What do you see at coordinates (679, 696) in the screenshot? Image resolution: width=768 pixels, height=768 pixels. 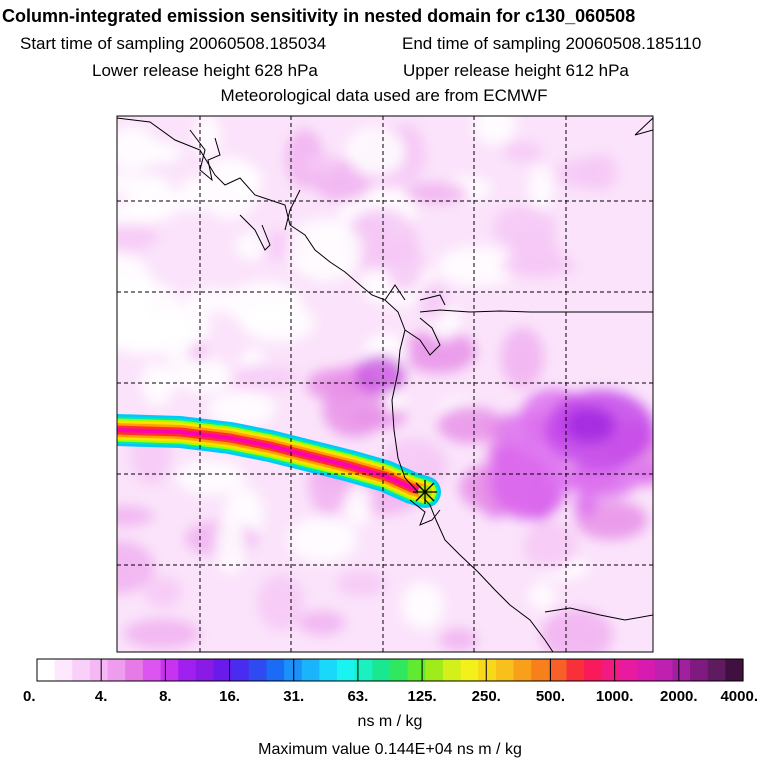 I see `colorbar-tick-label: 2000.` at bounding box center [679, 696].